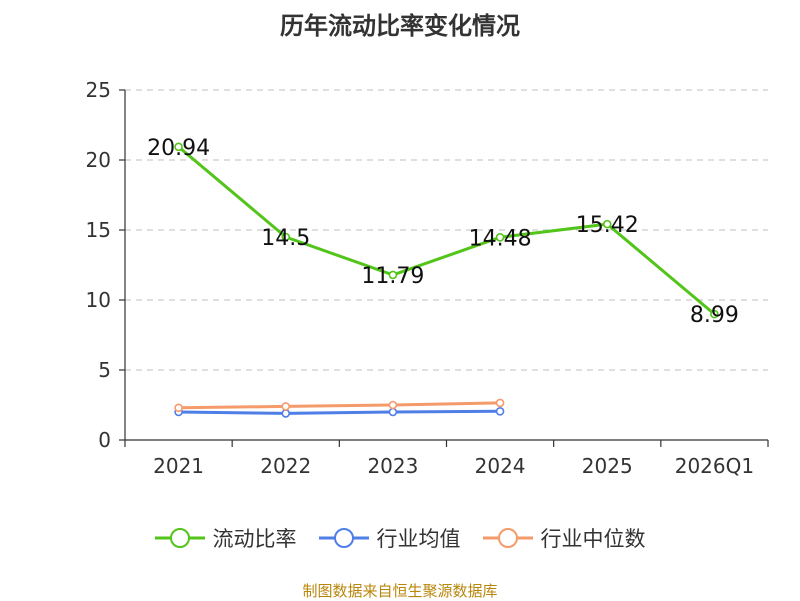 The width and height of the screenshot is (800, 601). I want to click on x-tick-label: 2025, so click(607, 466).